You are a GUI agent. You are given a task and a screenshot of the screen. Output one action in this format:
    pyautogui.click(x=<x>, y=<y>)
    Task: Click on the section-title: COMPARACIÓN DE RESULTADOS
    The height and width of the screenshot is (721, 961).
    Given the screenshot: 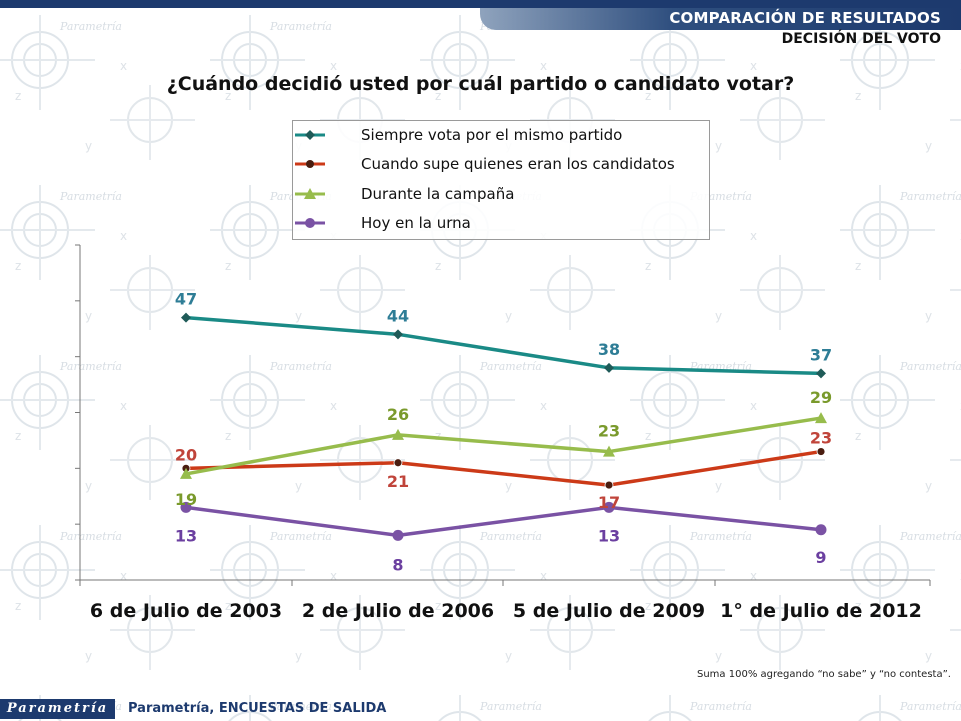 What is the action you would take?
    pyautogui.click(x=805, y=18)
    